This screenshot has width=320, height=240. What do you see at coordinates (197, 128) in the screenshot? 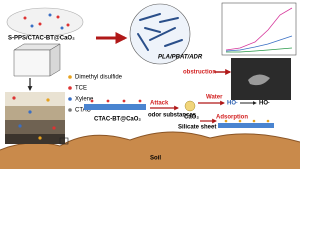
I see `silicate-label: Silicate sheet` at bounding box center [197, 128].